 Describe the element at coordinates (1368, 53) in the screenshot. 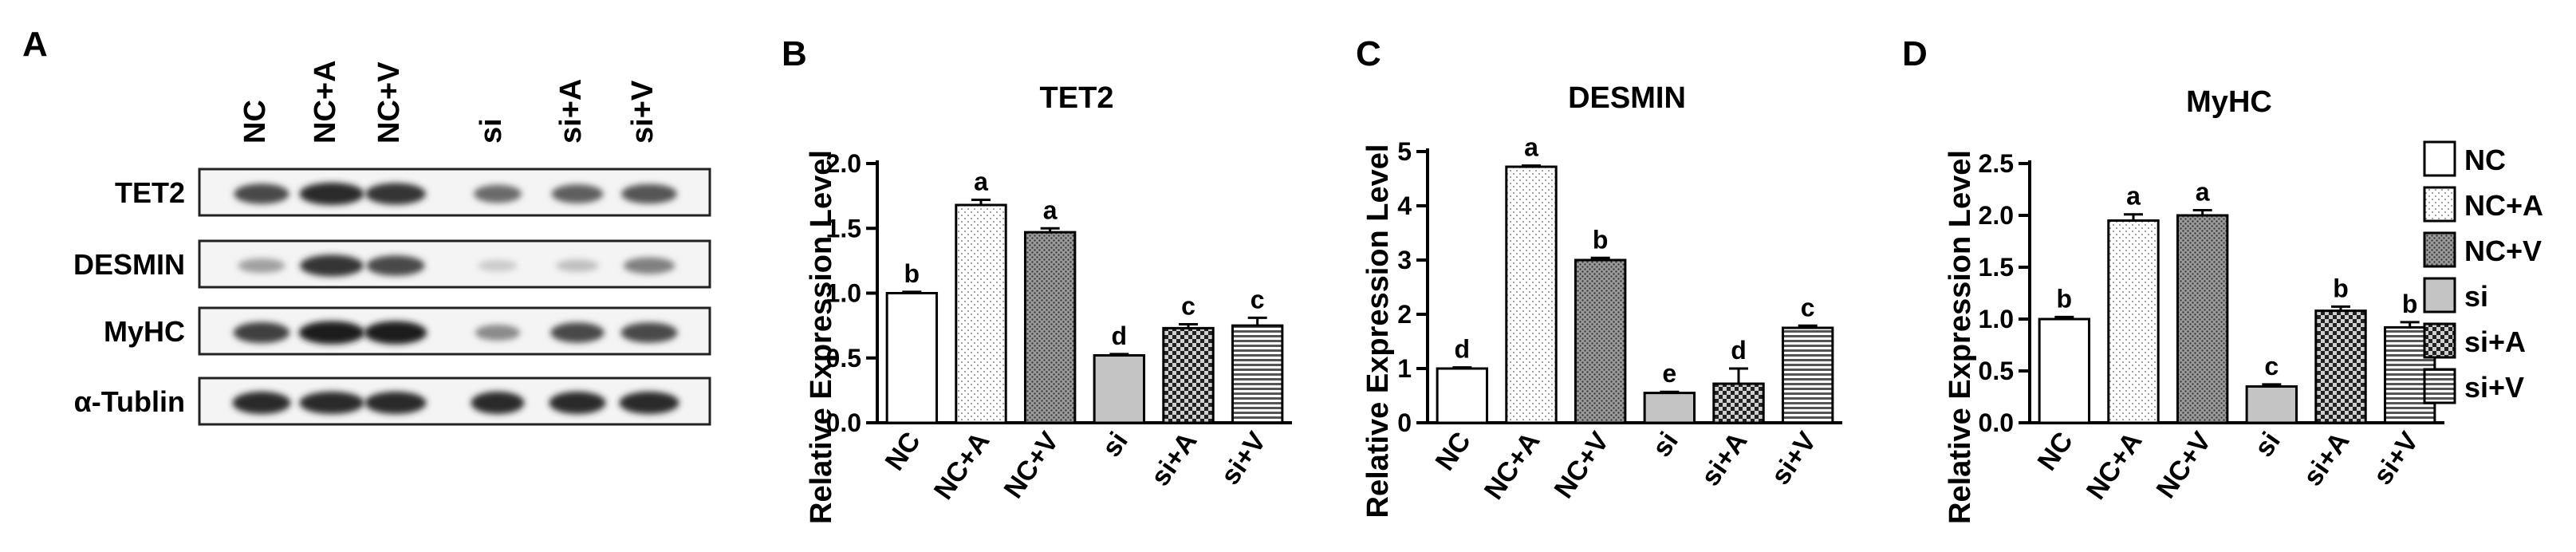

I see `panel-letter: C` at that location.